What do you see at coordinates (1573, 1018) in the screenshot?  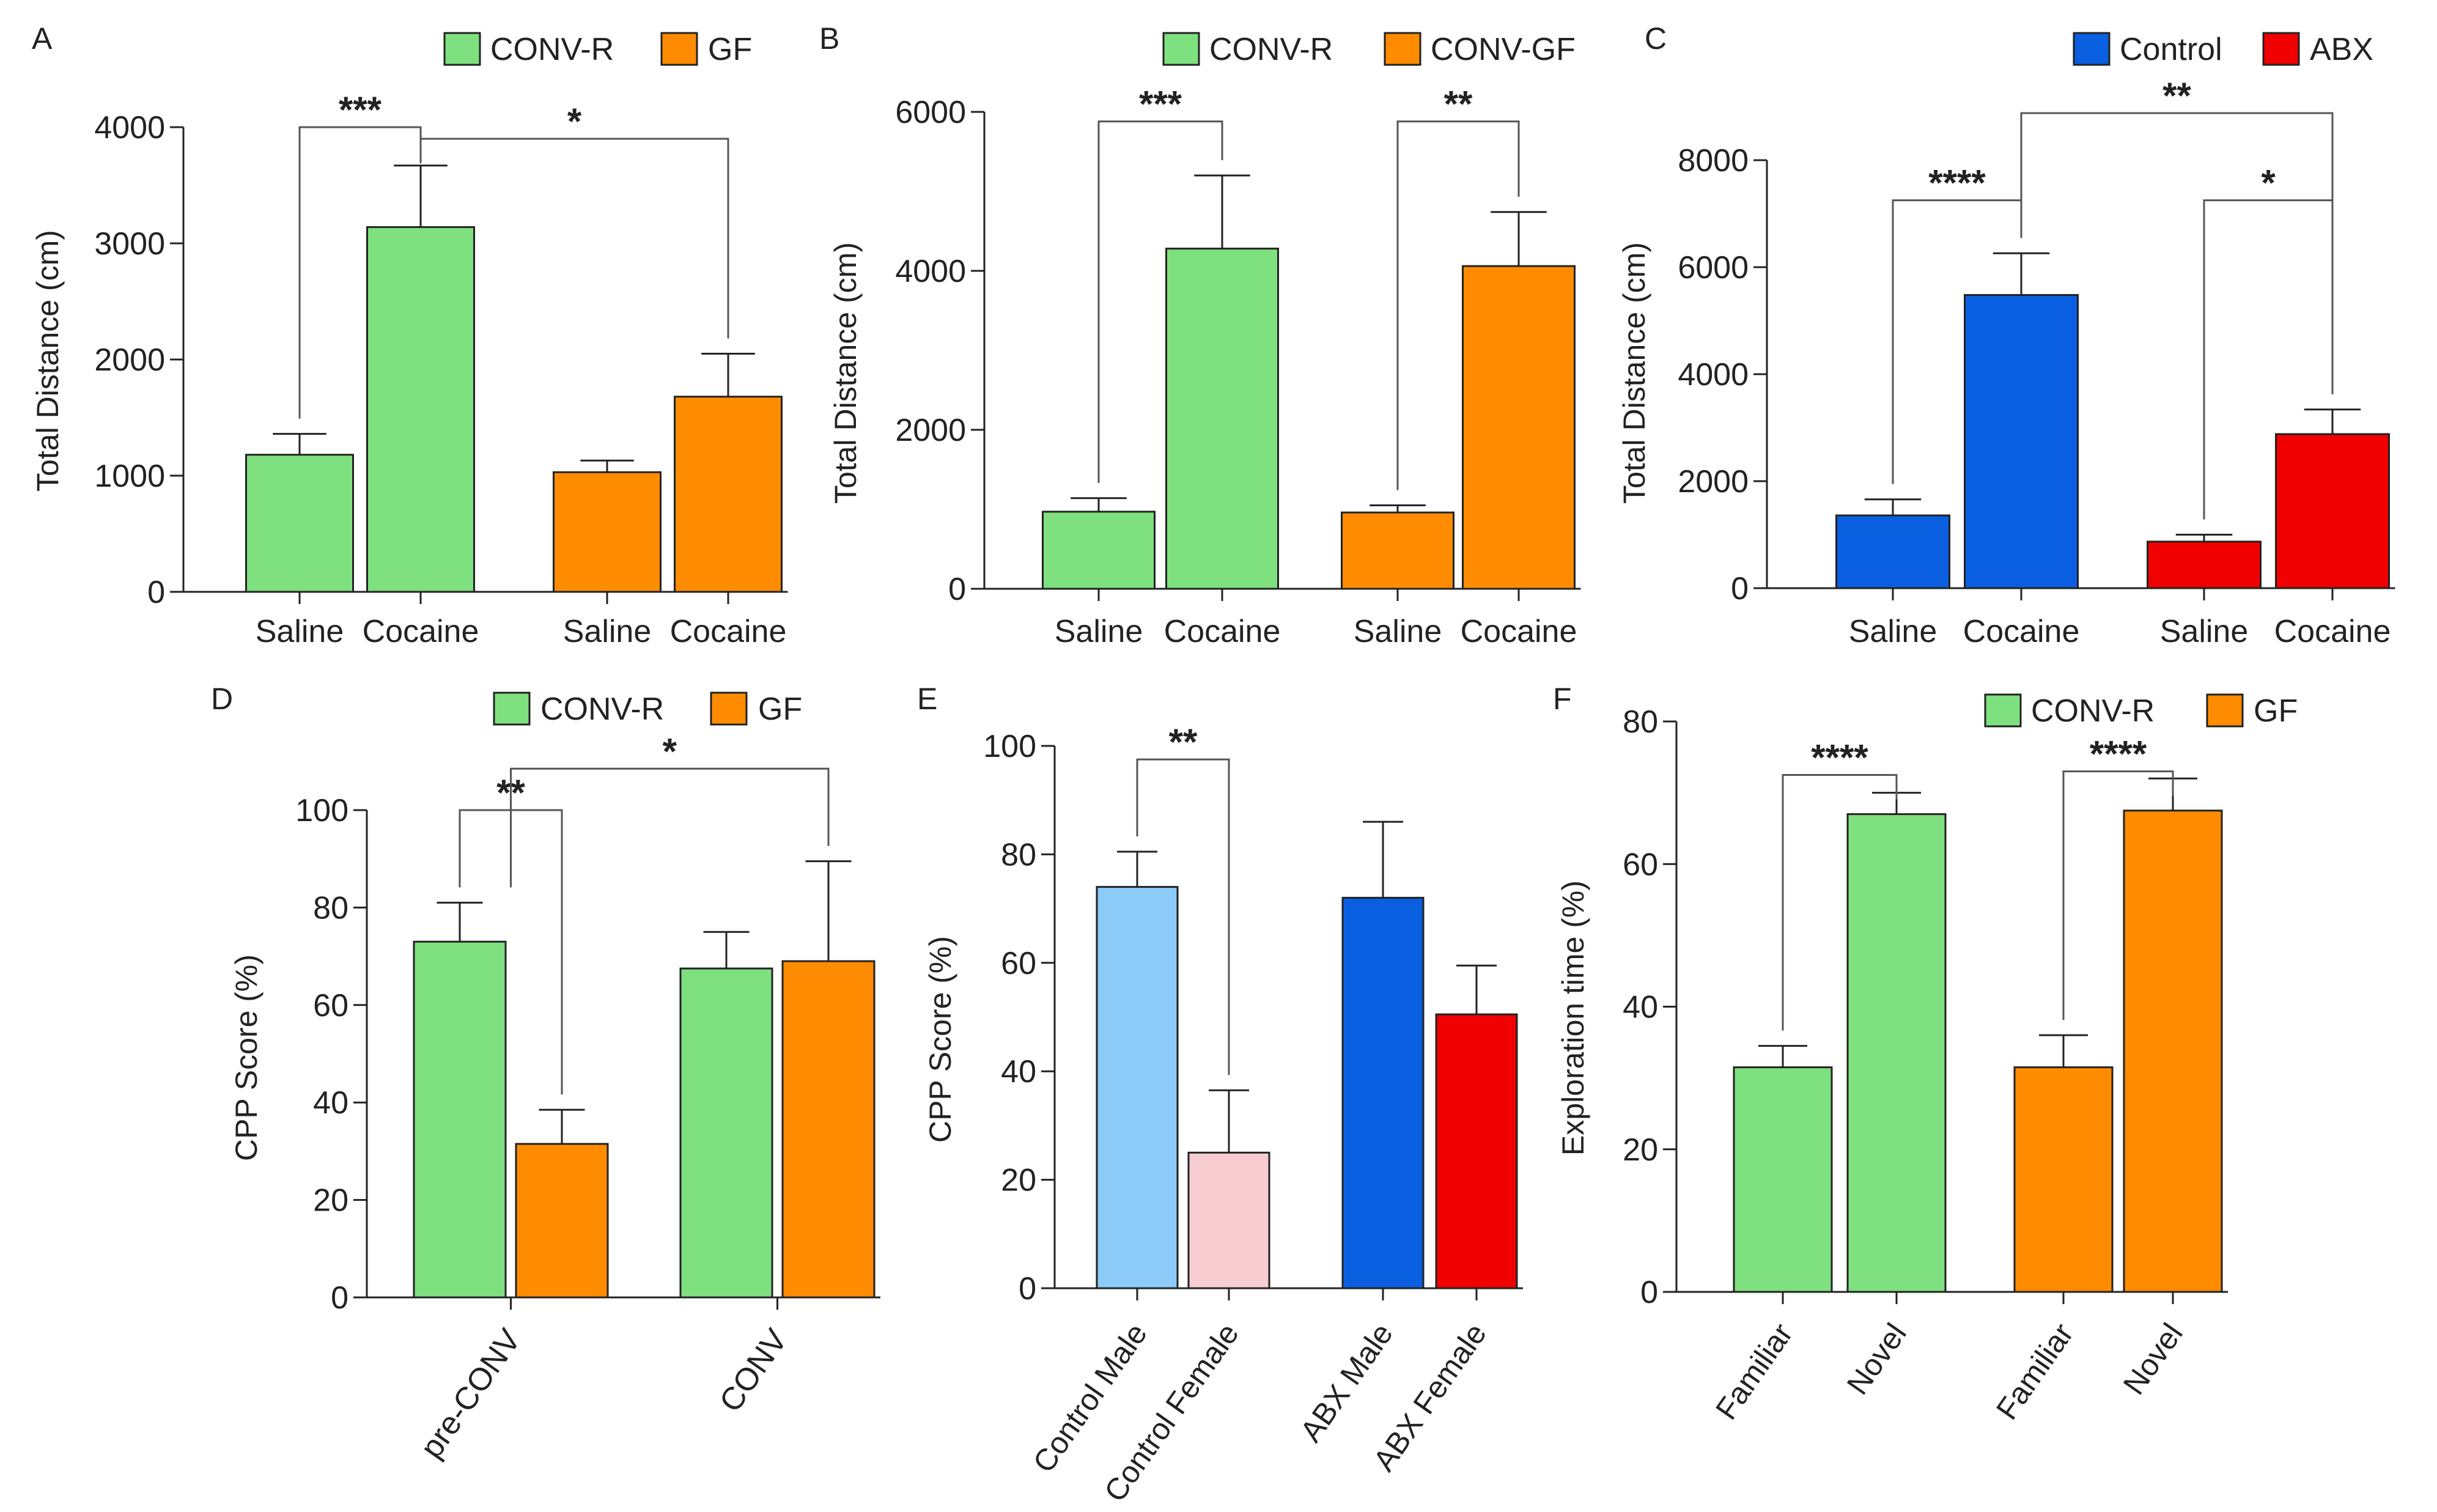 I see `y-axis-title: Exploration time (%)` at bounding box center [1573, 1018].